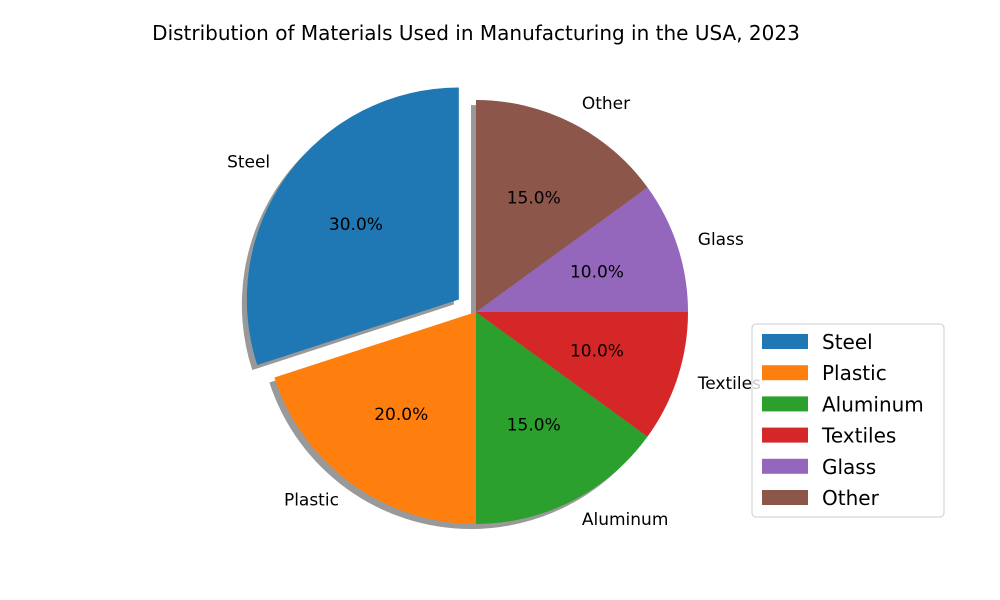  I want to click on slice-label-aluminum: Aluminum, so click(625, 520).